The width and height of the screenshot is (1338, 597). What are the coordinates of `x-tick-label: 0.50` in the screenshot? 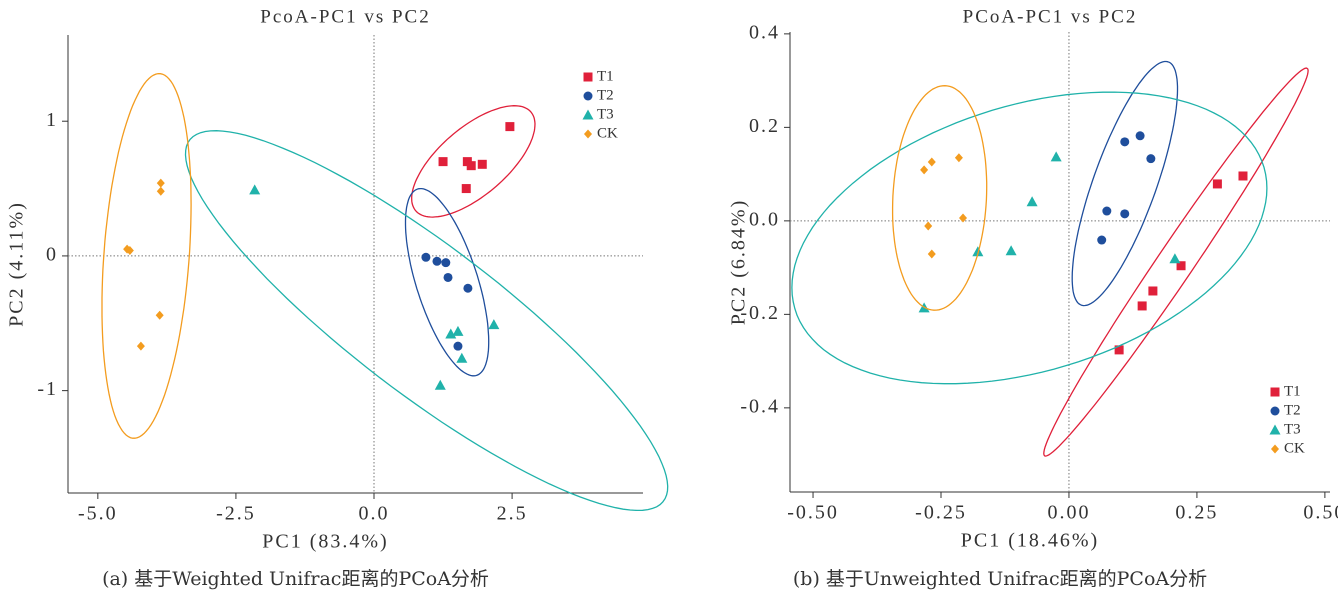 It's located at (1320, 513).